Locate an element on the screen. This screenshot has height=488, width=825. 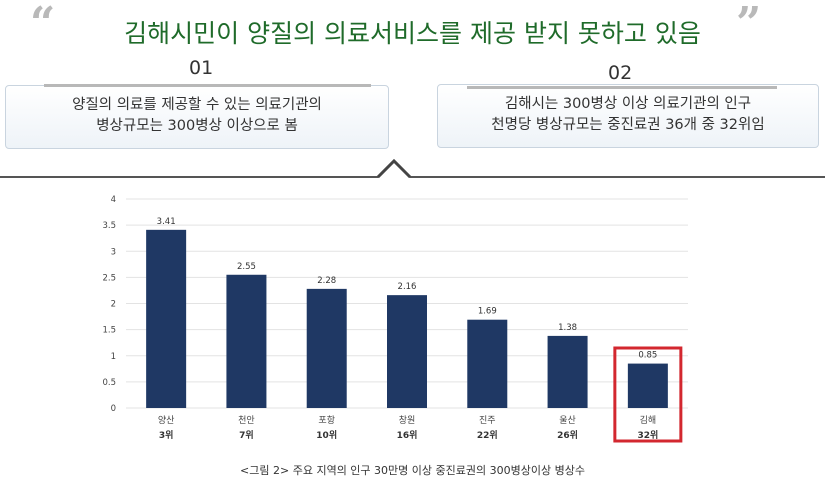
x-tick-label: 포항 is located at coordinates (326, 420).